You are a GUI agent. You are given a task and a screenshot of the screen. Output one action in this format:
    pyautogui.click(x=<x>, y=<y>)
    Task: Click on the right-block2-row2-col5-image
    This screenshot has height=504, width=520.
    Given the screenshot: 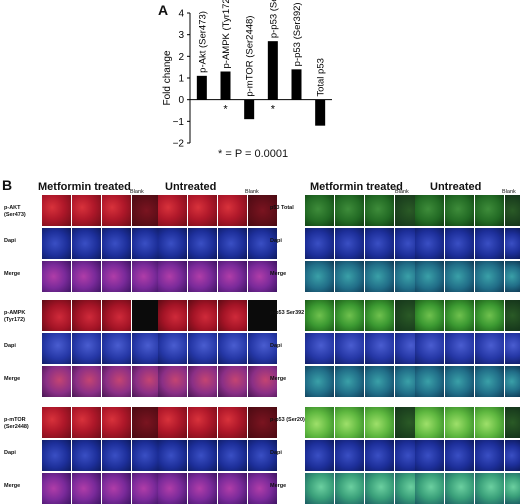 What is the action you would take?
    pyautogui.click(x=459, y=488)
    